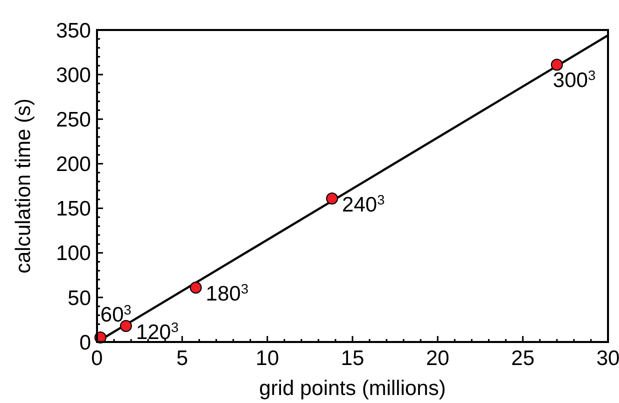  What do you see at coordinates (73, 30) in the screenshot?
I see `y-tick-label: 350` at bounding box center [73, 30].